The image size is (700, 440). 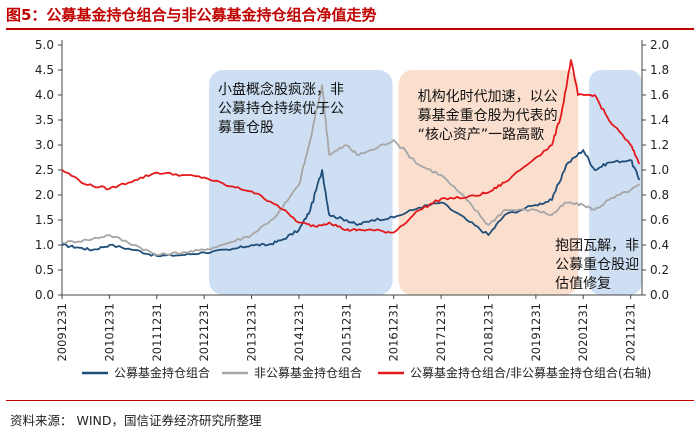 I want to click on right-tick-label: 1.4, so click(x=659, y=120).